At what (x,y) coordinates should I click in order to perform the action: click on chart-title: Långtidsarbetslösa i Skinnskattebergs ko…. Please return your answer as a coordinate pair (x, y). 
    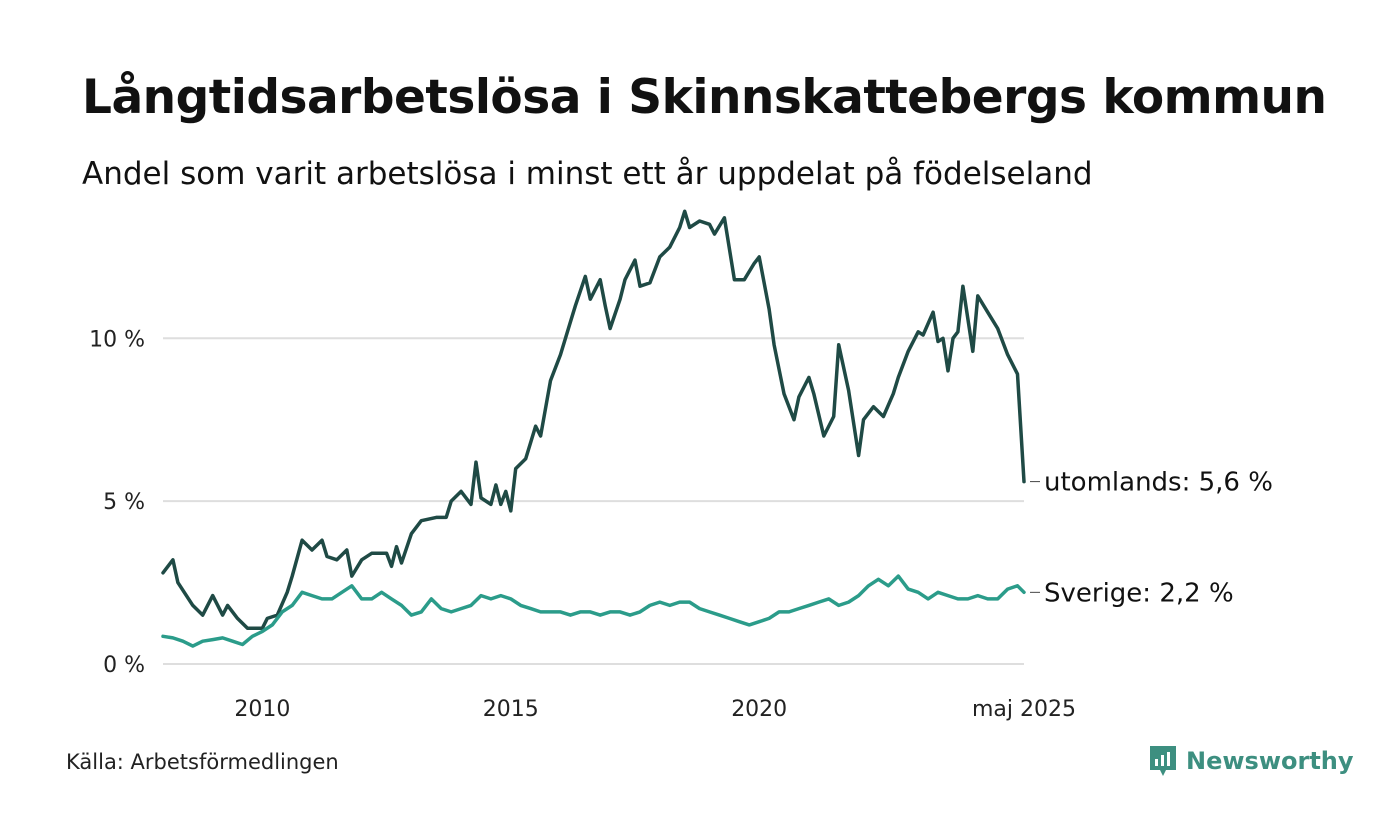
    Looking at the image, I should click on (704, 97).